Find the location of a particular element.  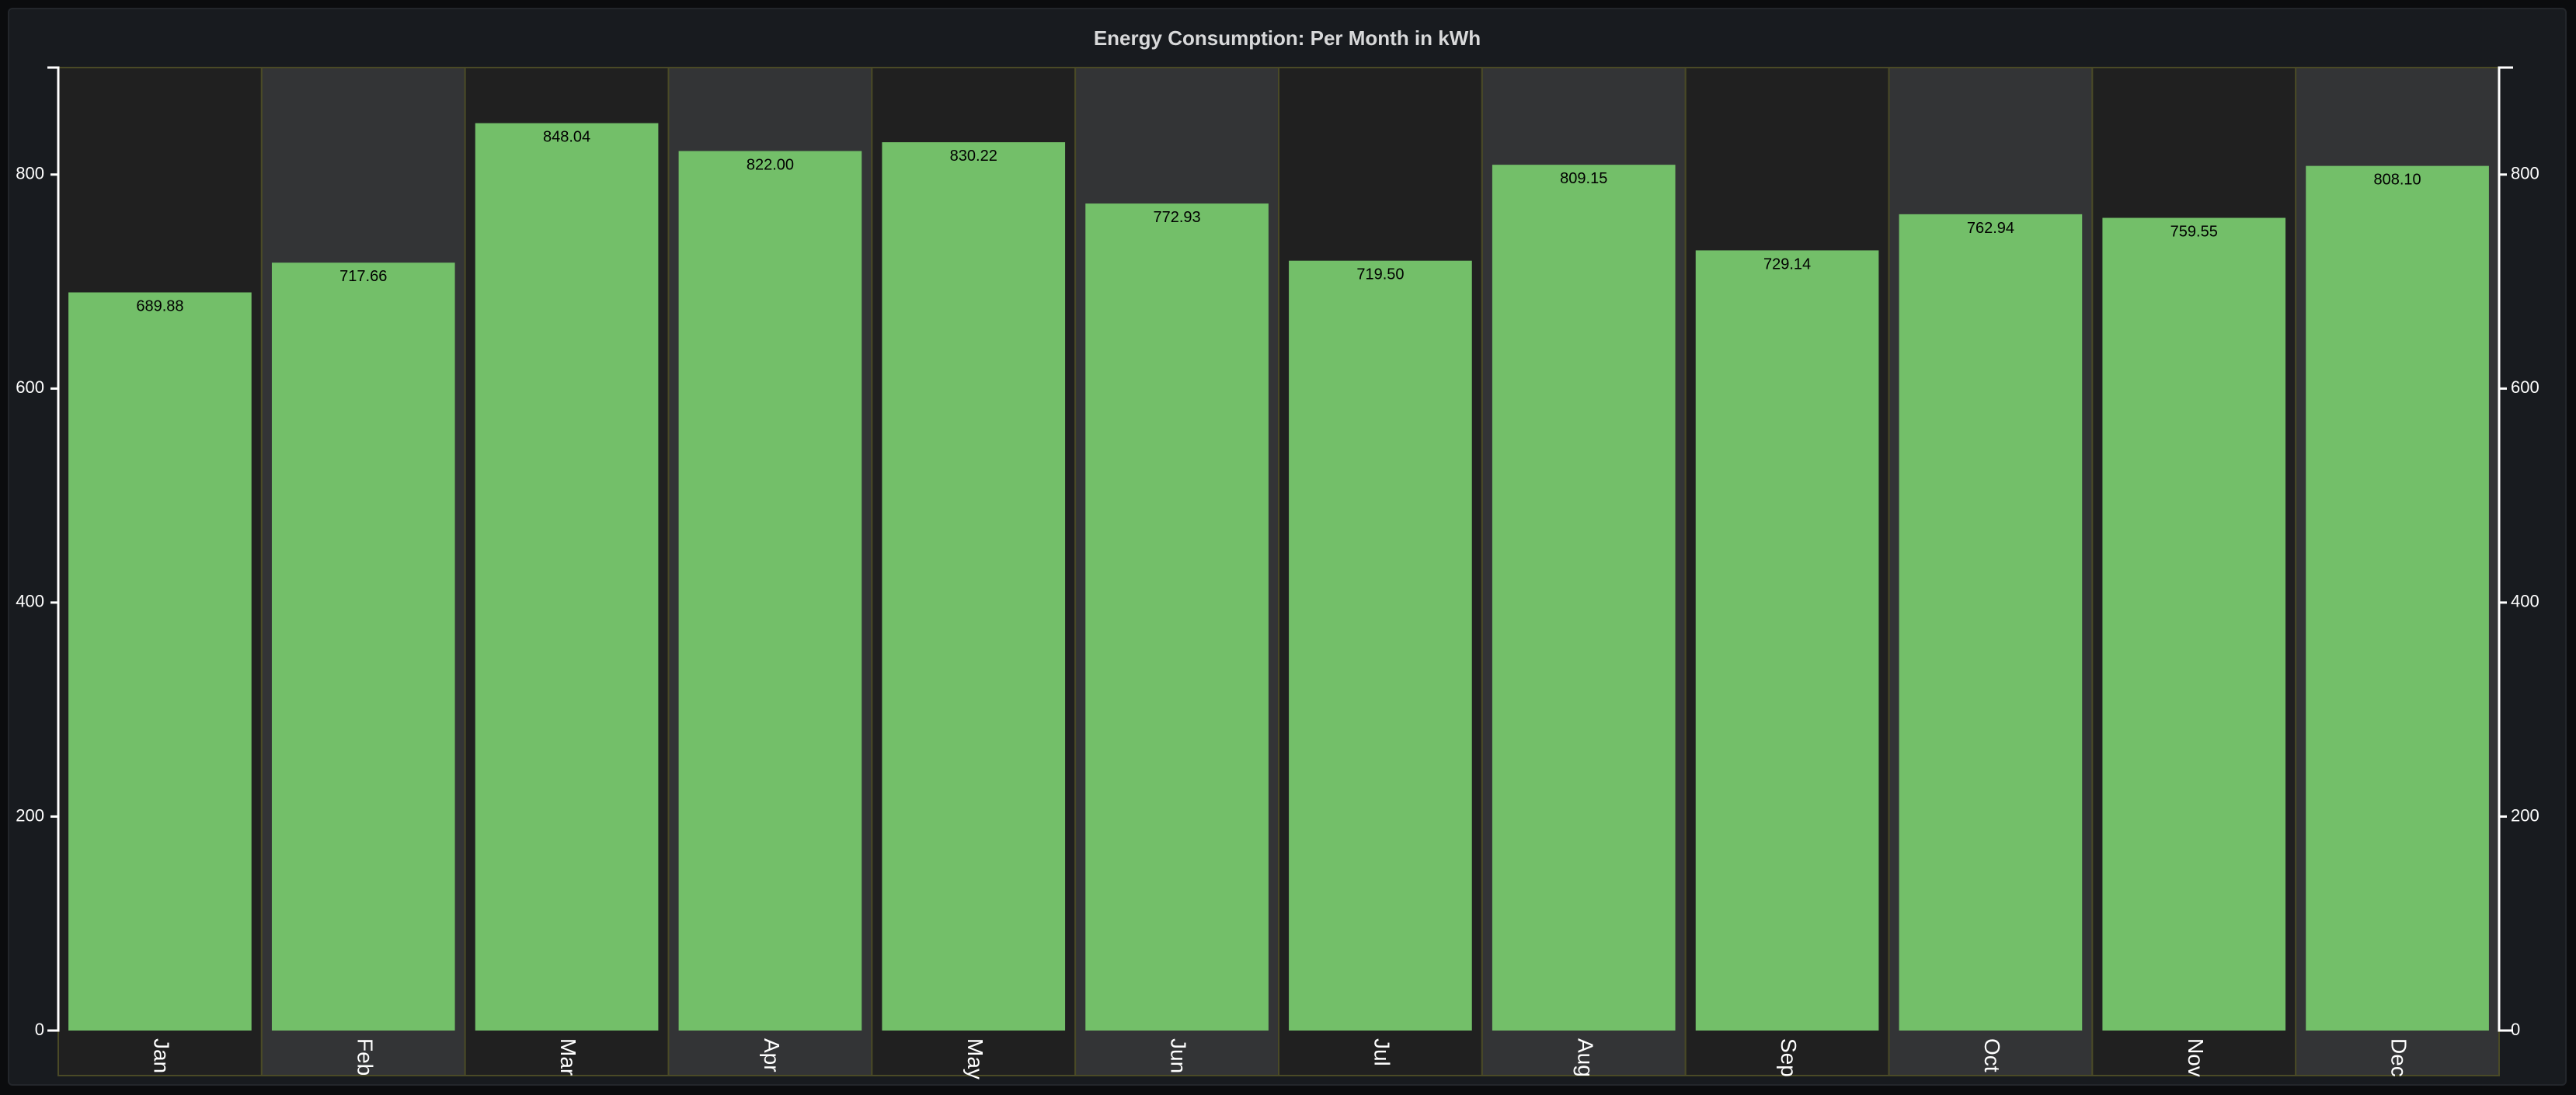

data-label: 822.00 is located at coordinates (770, 164).